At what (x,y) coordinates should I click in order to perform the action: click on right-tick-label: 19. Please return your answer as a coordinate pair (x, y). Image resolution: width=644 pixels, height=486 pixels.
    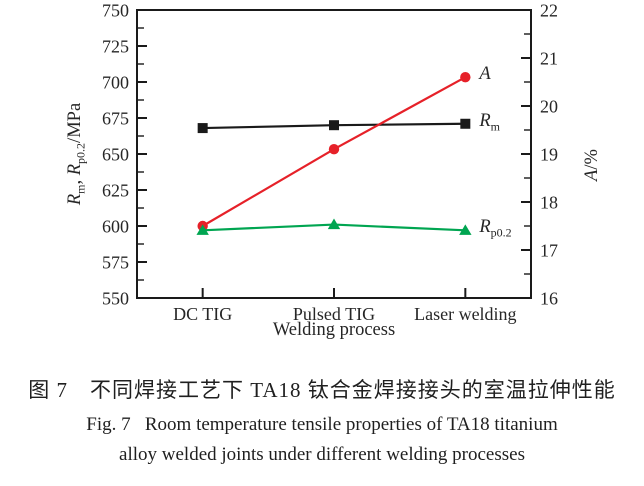
    Looking at the image, I should click on (549, 155).